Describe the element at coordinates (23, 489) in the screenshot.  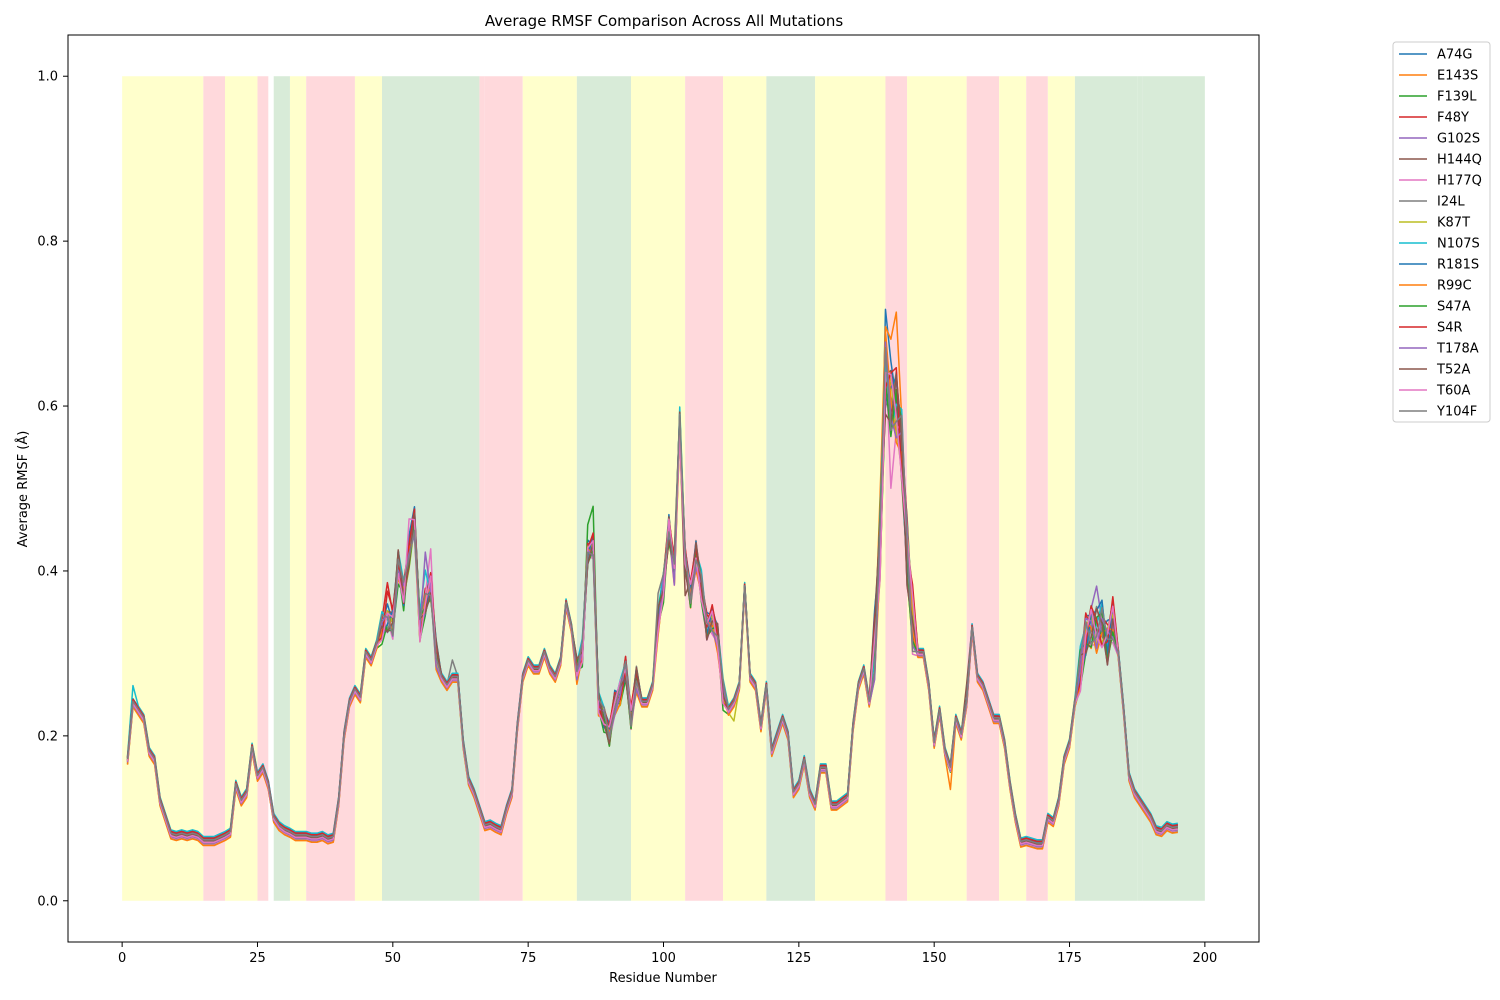
I see `y-axis-label: Average RMSF (Å)` at that location.